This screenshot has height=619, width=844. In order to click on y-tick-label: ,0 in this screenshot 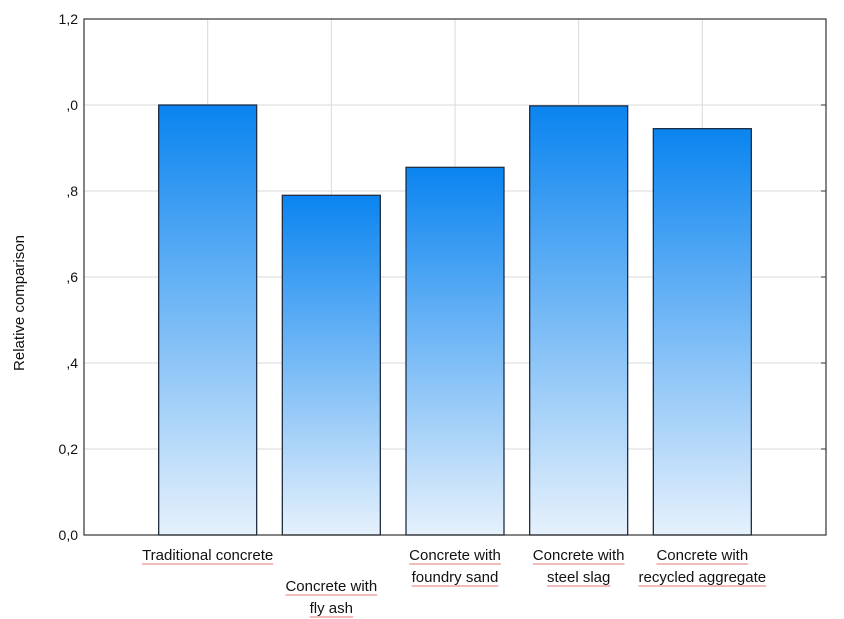, I will do `click(72, 105)`.